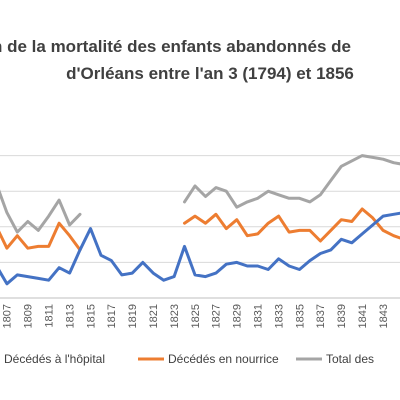  I want to click on x-tick-label: 1817, so click(112, 316).